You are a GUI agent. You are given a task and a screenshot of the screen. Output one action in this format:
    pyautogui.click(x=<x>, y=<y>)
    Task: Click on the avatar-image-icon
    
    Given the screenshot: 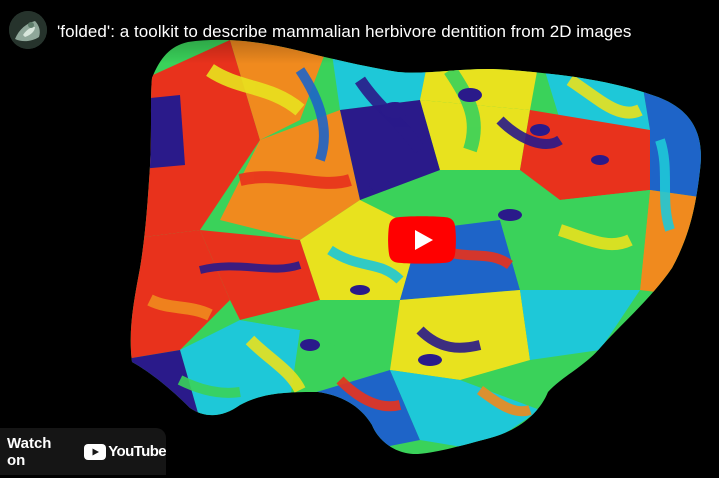 What is the action you would take?
    pyautogui.click(x=28, y=30)
    